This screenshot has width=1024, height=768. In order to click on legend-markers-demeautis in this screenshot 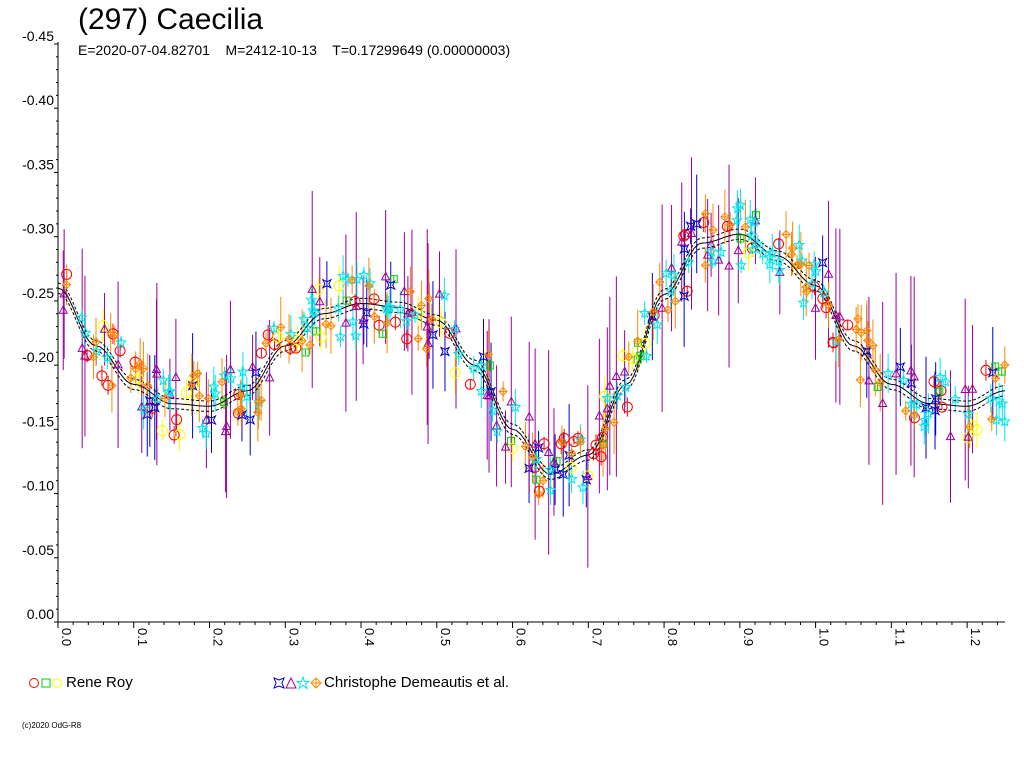, I will do `click(297, 683)`.